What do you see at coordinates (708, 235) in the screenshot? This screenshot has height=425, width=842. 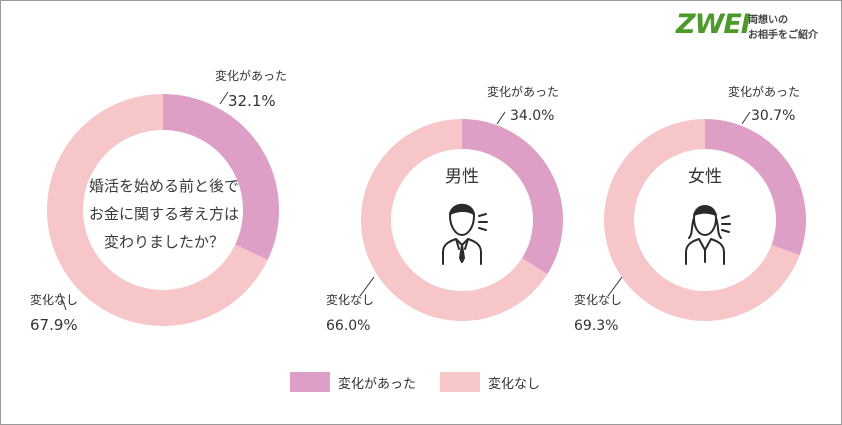 I see `woman-speaking-icon` at bounding box center [708, 235].